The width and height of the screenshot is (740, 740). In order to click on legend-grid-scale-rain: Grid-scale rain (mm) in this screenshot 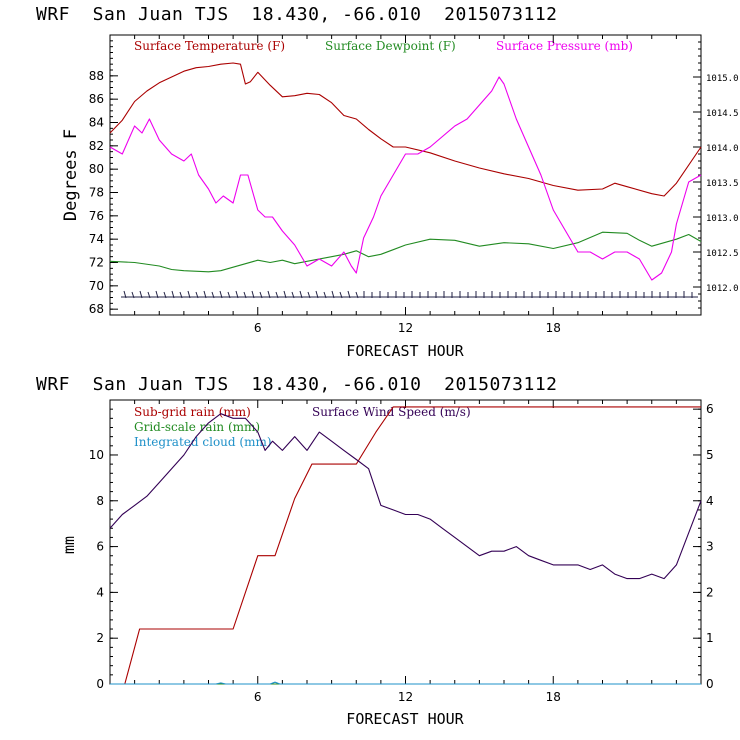, I will do `click(197, 427)`.